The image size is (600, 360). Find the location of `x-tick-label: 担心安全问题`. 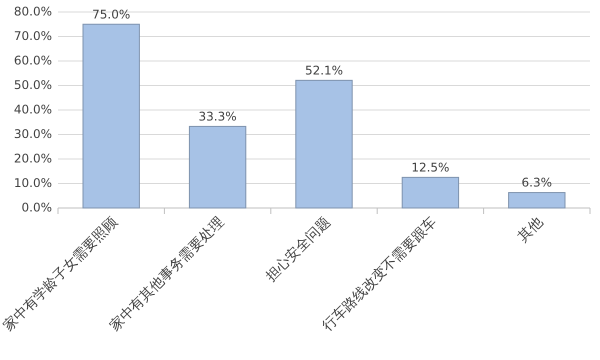

x-tick-label: 担心安全问题 is located at coordinates (298, 249).